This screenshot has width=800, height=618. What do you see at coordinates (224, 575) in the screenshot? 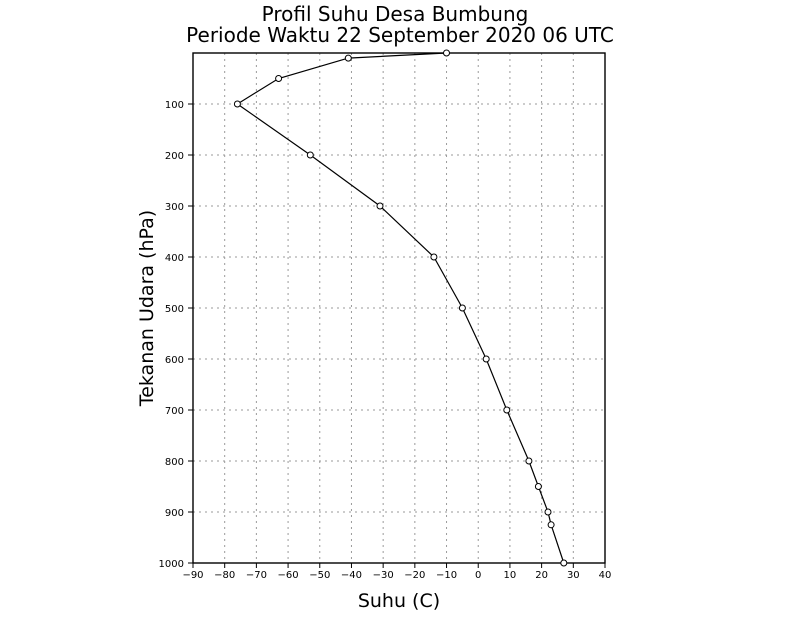
I see `x-tick-label: −80` at bounding box center [224, 575].